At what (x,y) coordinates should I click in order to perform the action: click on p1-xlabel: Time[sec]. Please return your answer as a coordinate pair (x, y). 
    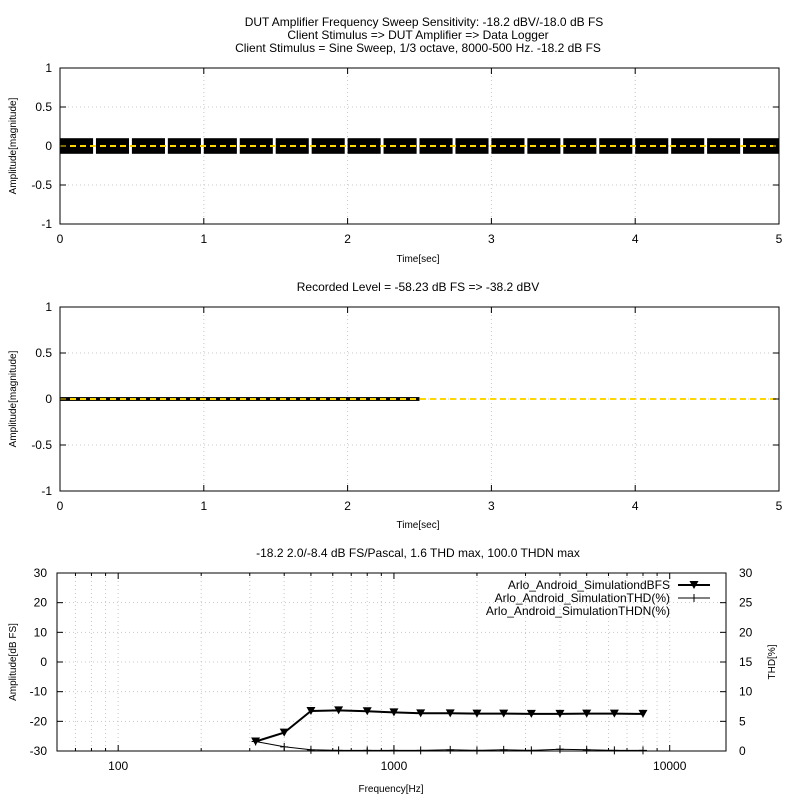
    Looking at the image, I should click on (418, 259).